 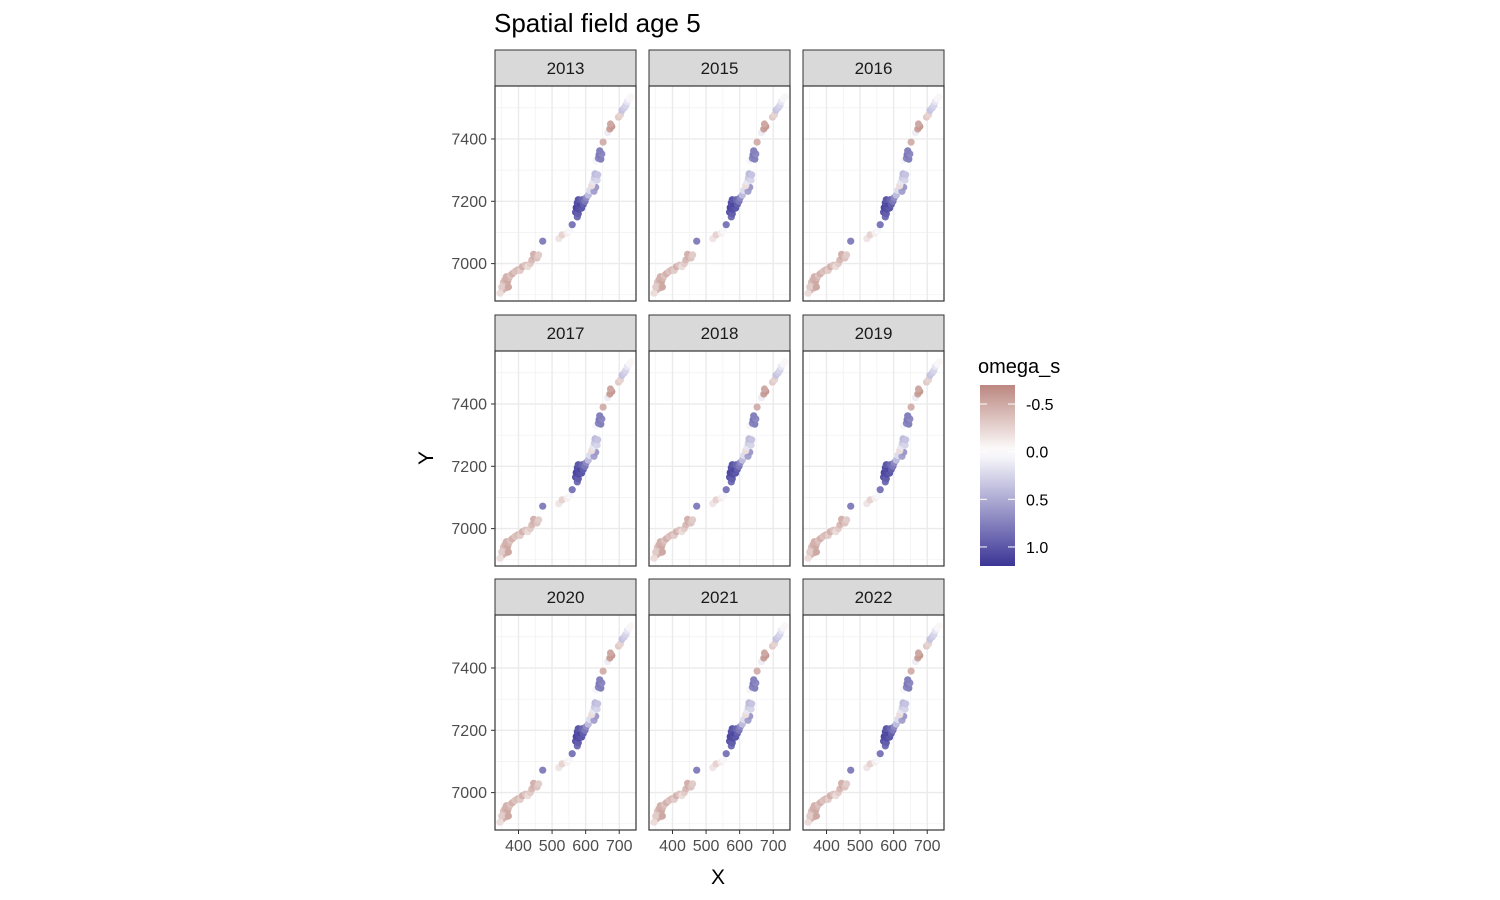 I want to click on color-legend: omega_s -0.5 0.0 0.5 1.0, so click(x=1019, y=461).